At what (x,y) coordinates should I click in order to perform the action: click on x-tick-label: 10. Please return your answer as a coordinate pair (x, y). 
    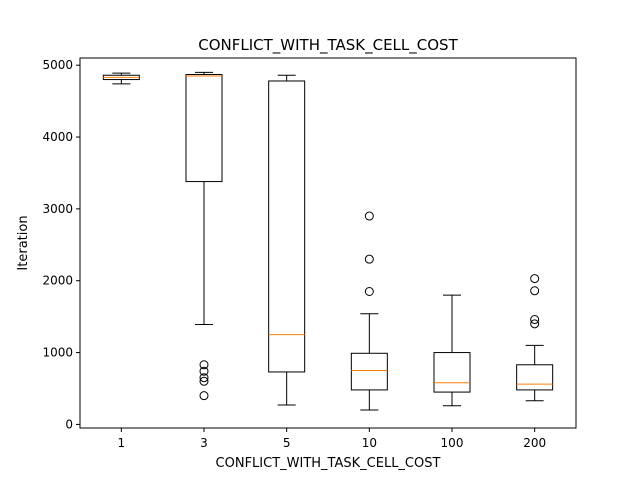
    Looking at the image, I should click on (369, 443).